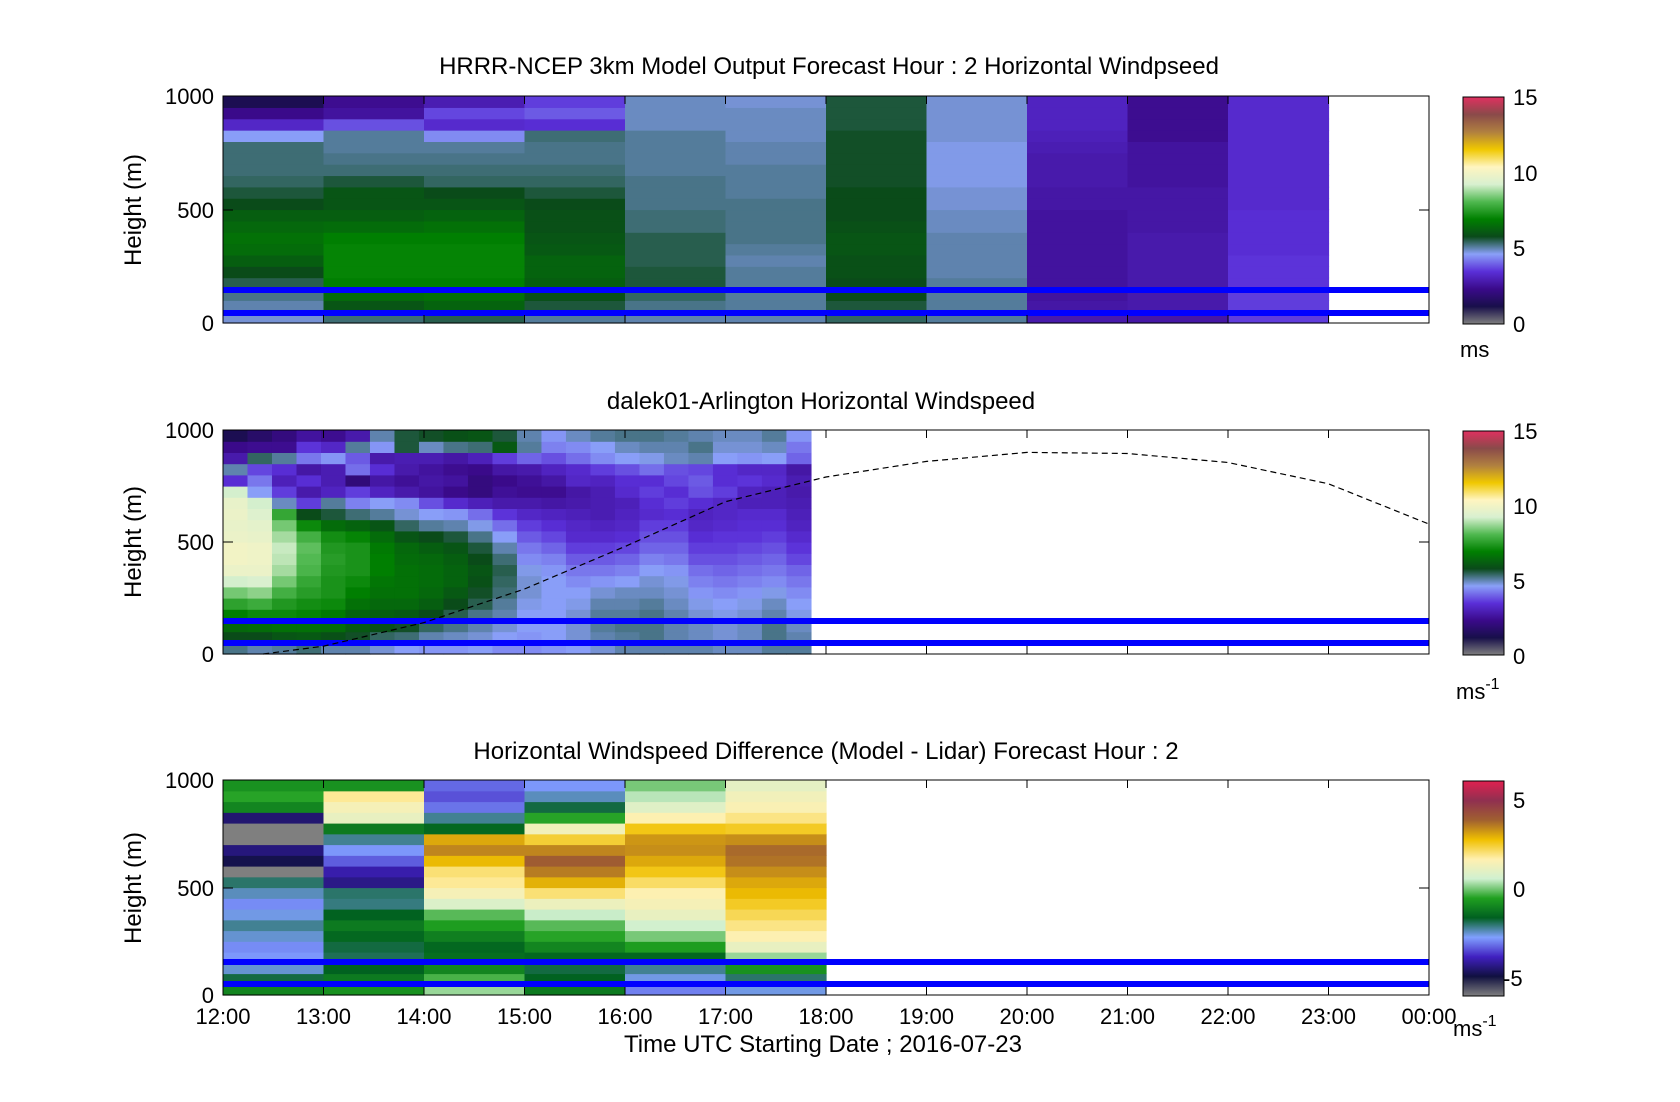 The image size is (1680, 1102). Describe the element at coordinates (1475, 1027) in the screenshot. I see `difference-colorbar-unit: ms-1` at that location.